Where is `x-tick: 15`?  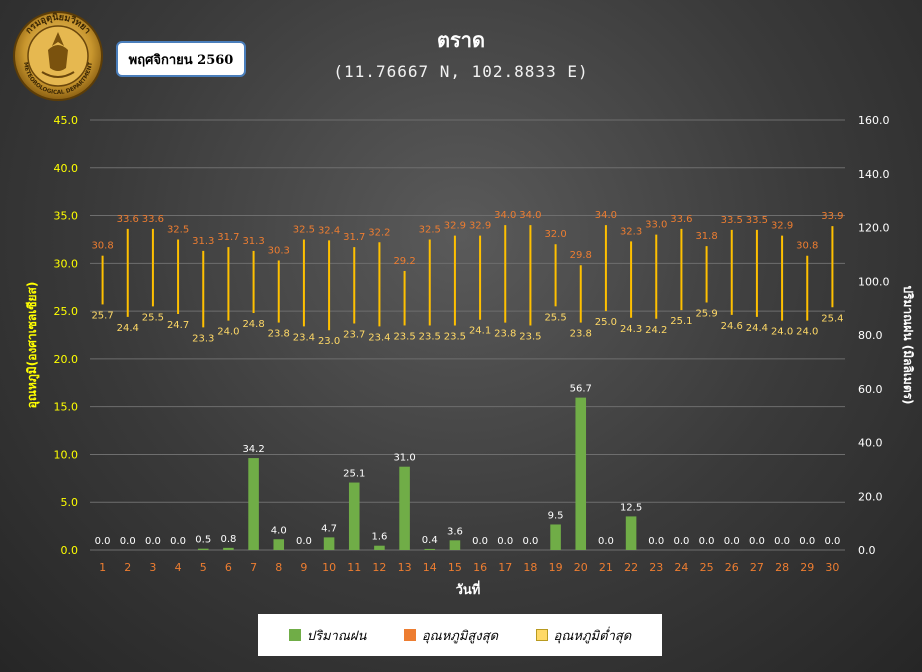
x-tick: 15 is located at coordinates (455, 567).